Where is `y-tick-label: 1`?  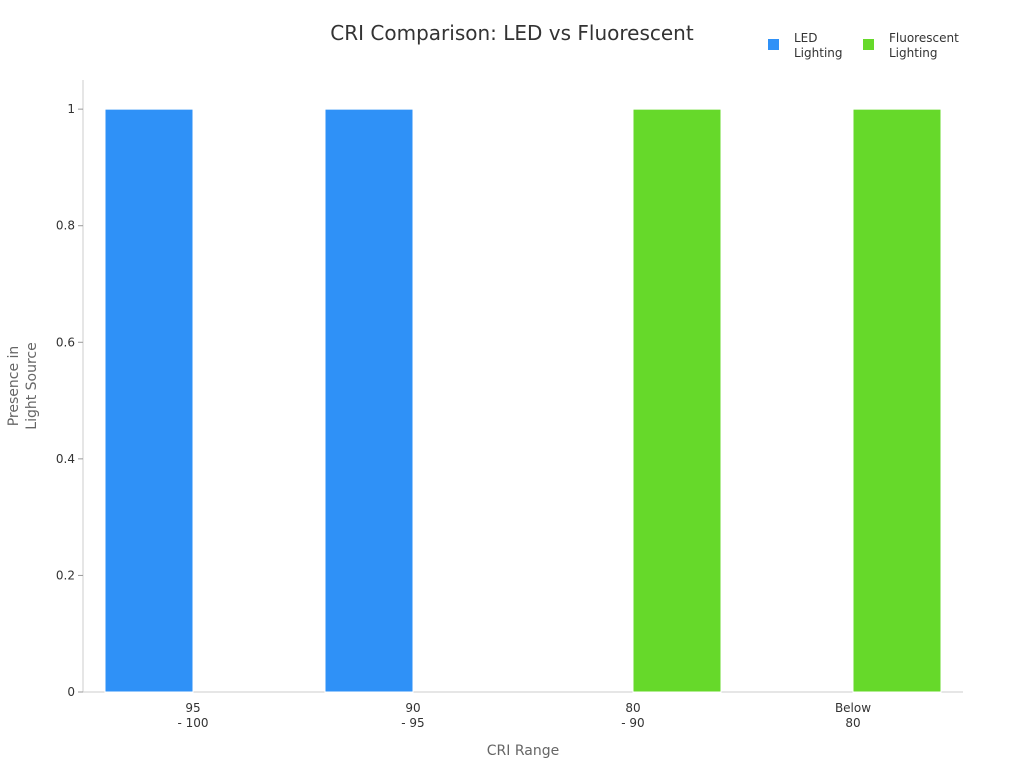 y-tick-label: 1 is located at coordinates (71, 109).